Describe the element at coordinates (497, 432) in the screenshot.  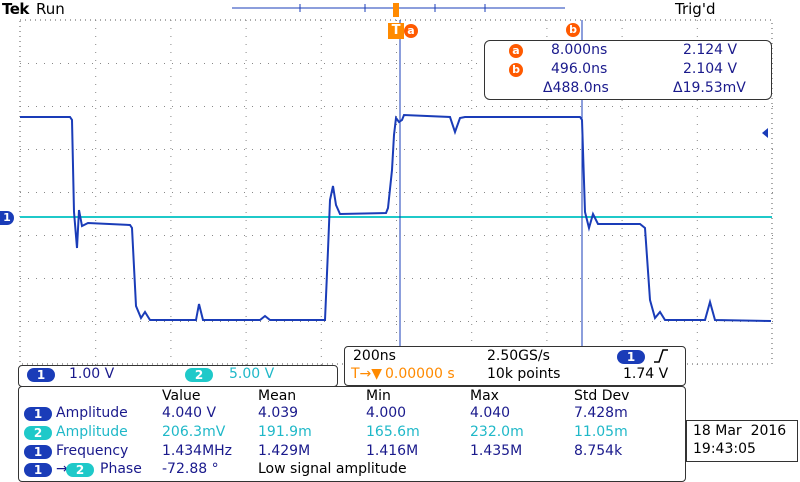
I see `measure-max: 232.0m` at that location.